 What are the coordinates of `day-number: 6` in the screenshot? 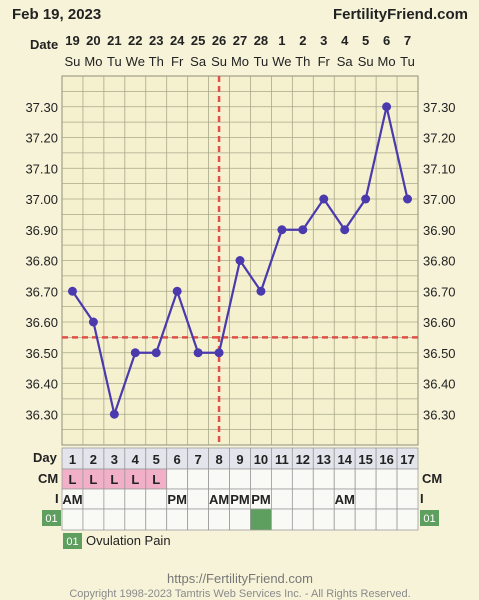 It's located at (177, 459).